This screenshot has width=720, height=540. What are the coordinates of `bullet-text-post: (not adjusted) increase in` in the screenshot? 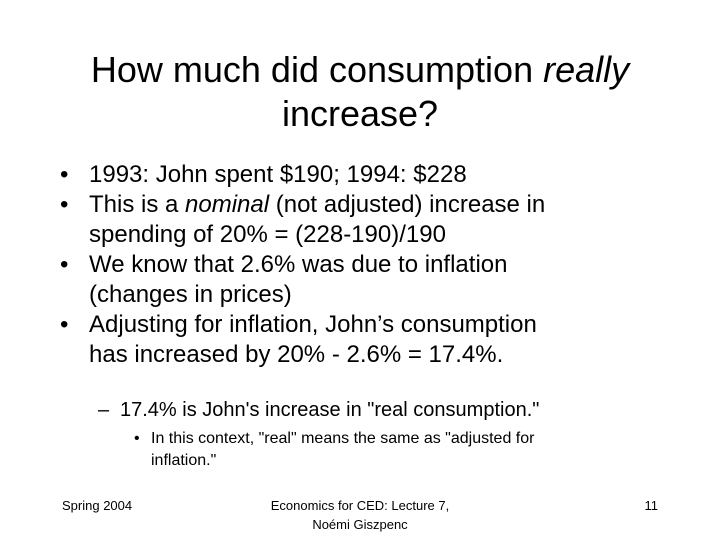 It's located at (407, 204).